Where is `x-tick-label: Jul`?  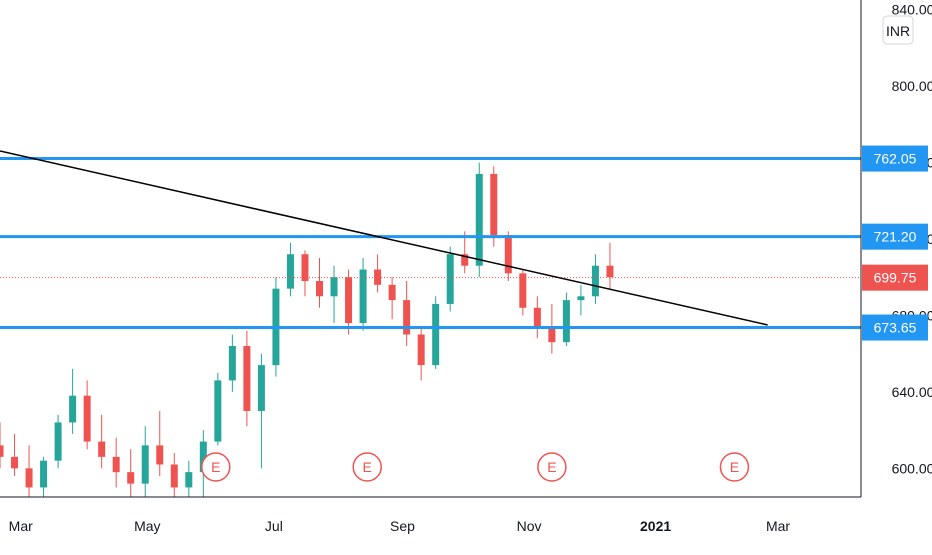
x-tick-label: Jul is located at coordinates (274, 526).